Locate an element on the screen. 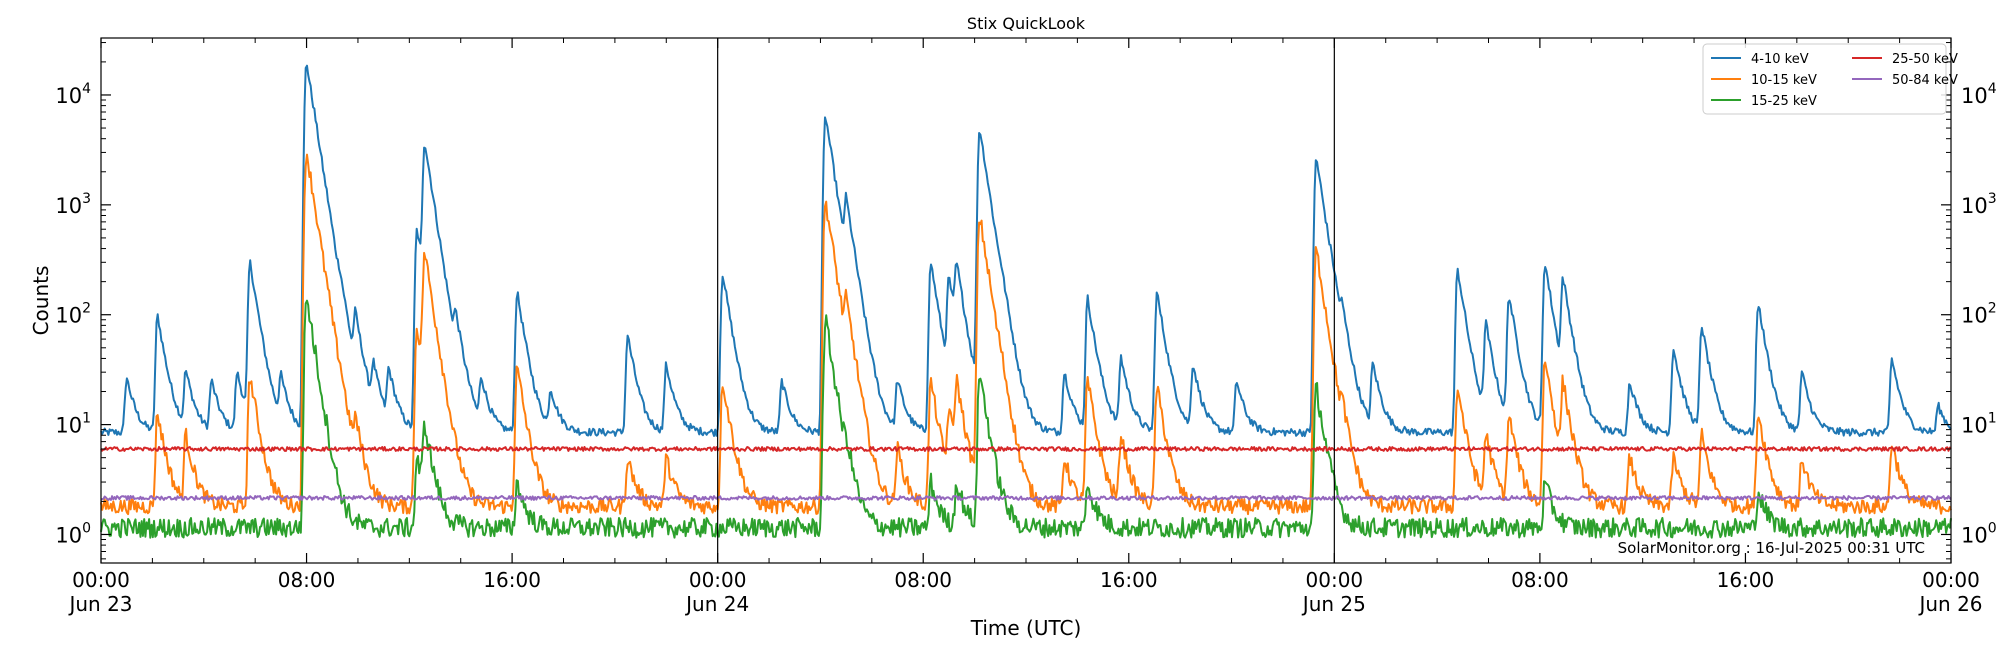 This screenshot has height=650, width=2000. y-tick-label-left: 104 is located at coordinates (73, 94).